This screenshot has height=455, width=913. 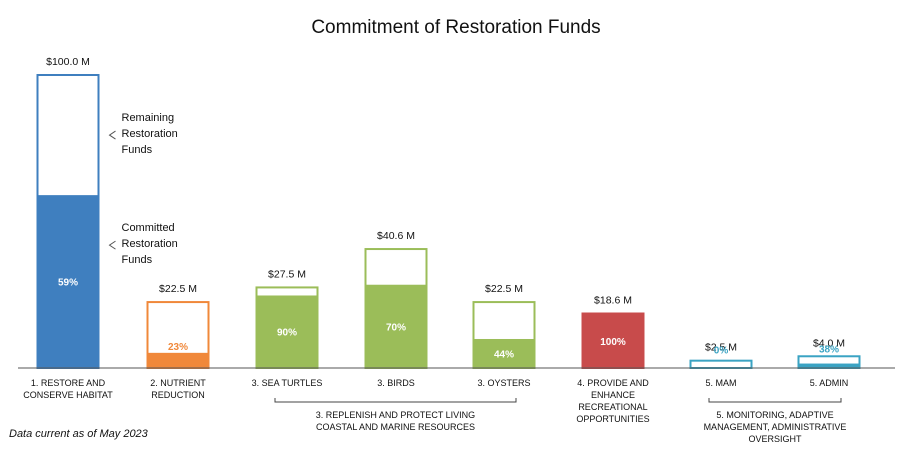 What do you see at coordinates (774, 415) in the screenshot?
I see `group-line: 5. MONITORING, ADAPTIVE` at bounding box center [774, 415].